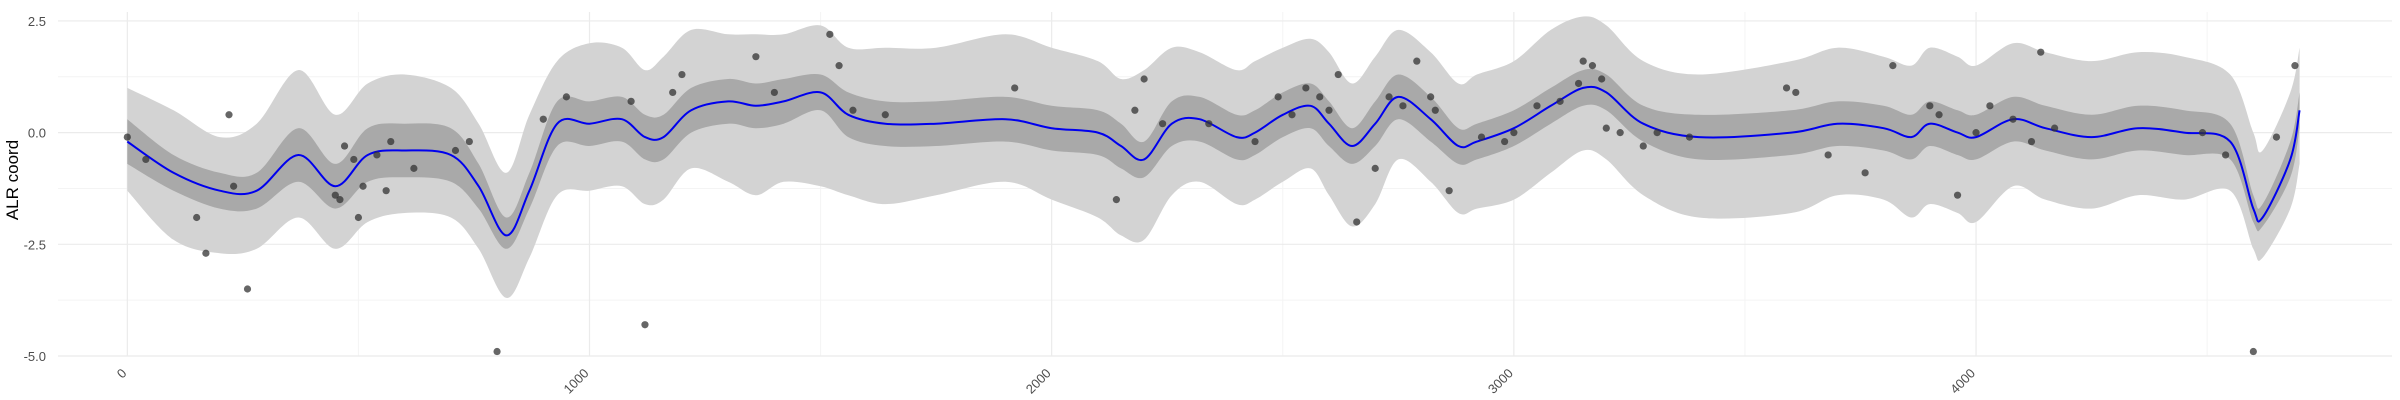 The width and height of the screenshot is (2400, 400). I want to click on x-axis-ticks: 0 1000 2000 3000 4000, so click(1046, 381).